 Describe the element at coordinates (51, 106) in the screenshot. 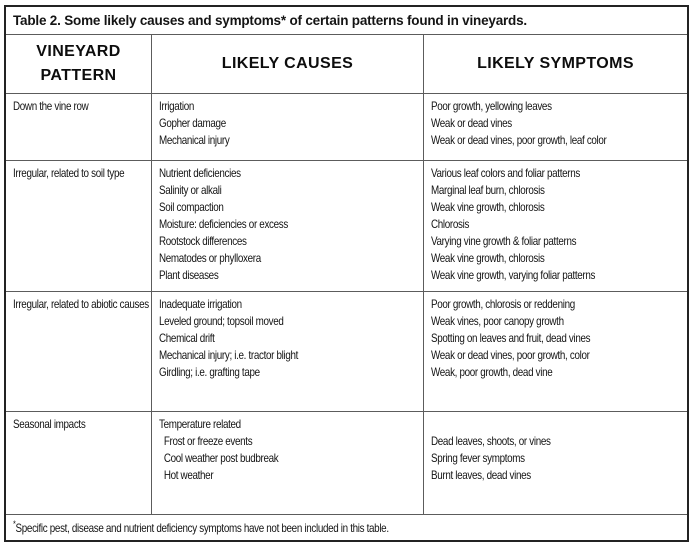

I see `pattern-label: Down the vine row` at that location.